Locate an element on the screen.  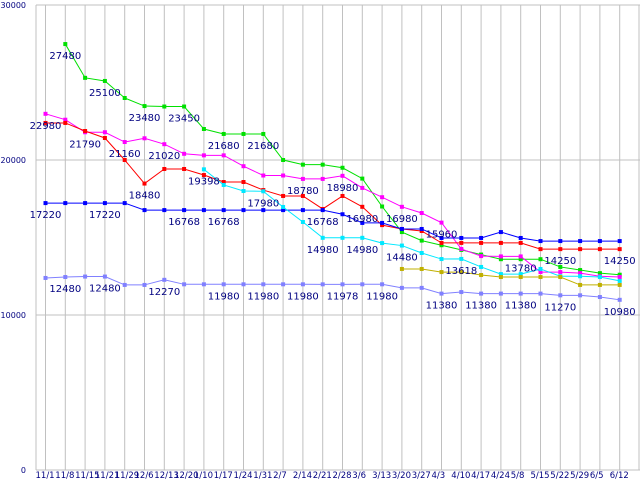
data-label: 21160 is located at coordinates (125, 154).